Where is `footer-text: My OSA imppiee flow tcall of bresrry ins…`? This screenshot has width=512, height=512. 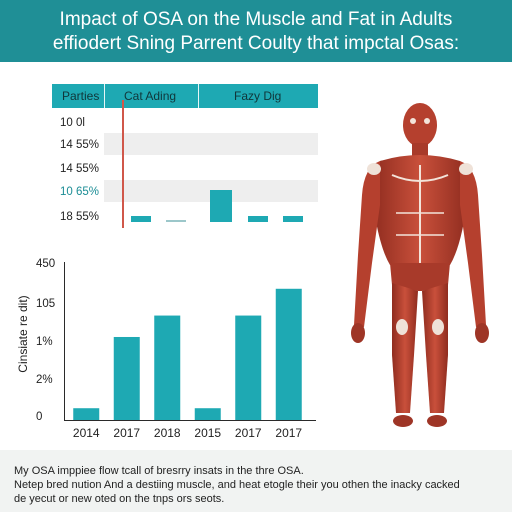
footer-text: My OSA imppiee flow tcall of bresrry ins… is located at coordinates (159, 471).